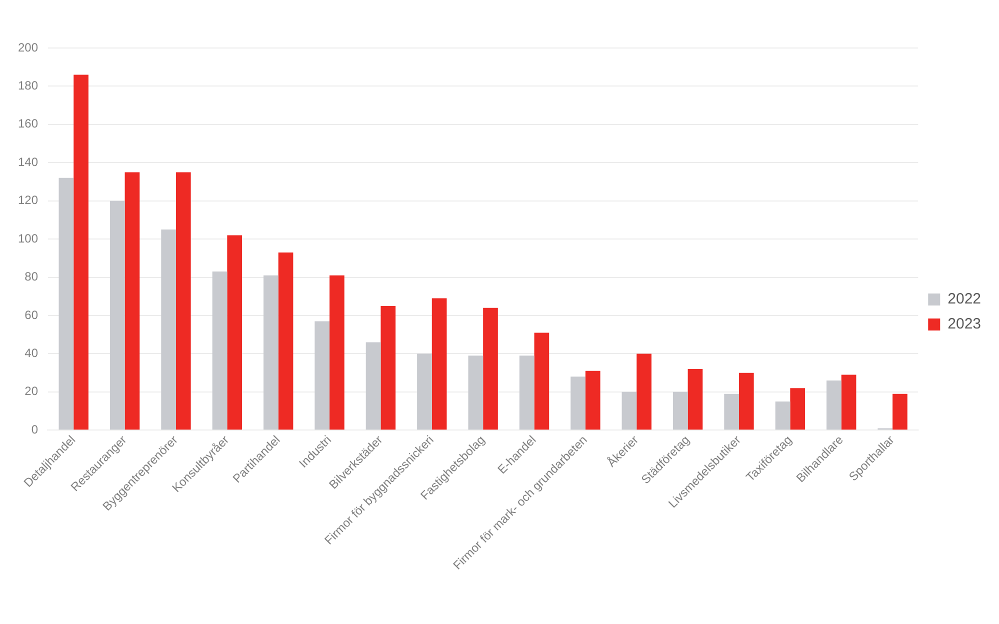  What do you see at coordinates (31, 277) in the screenshot?
I see `y-tick-label: 80` at bounding box center [31, 277].